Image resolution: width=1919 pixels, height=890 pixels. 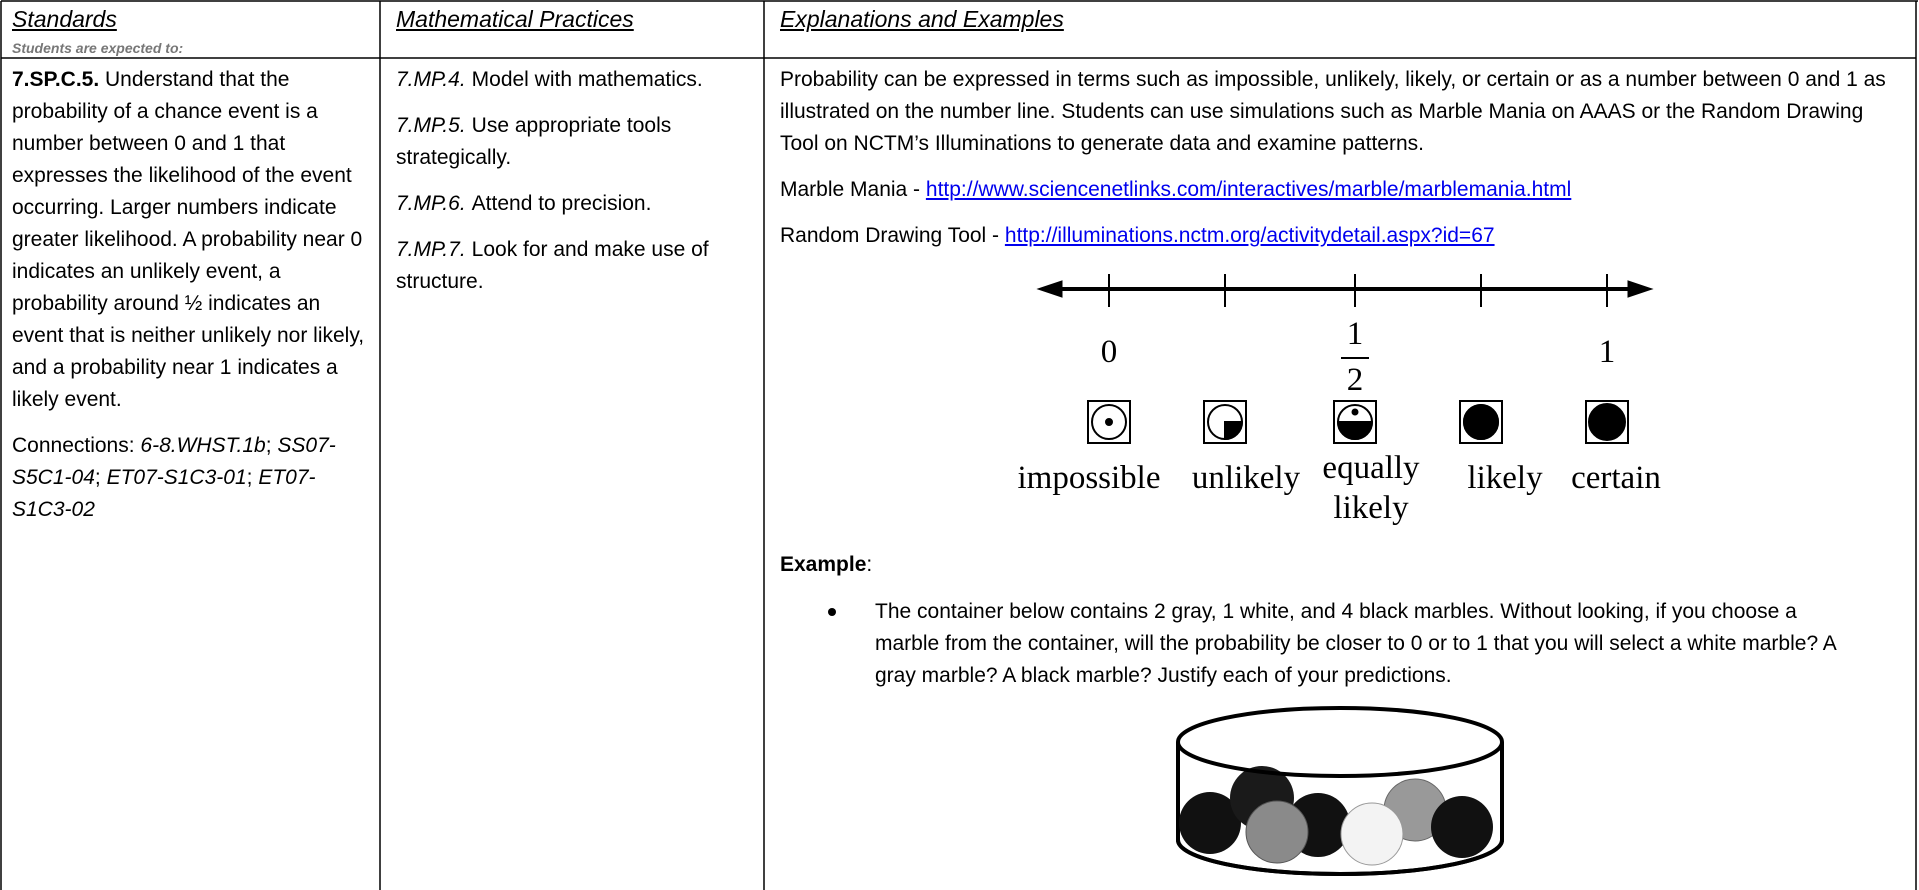 I want to click on event-label: impossible, so click(x=1089, y=478).